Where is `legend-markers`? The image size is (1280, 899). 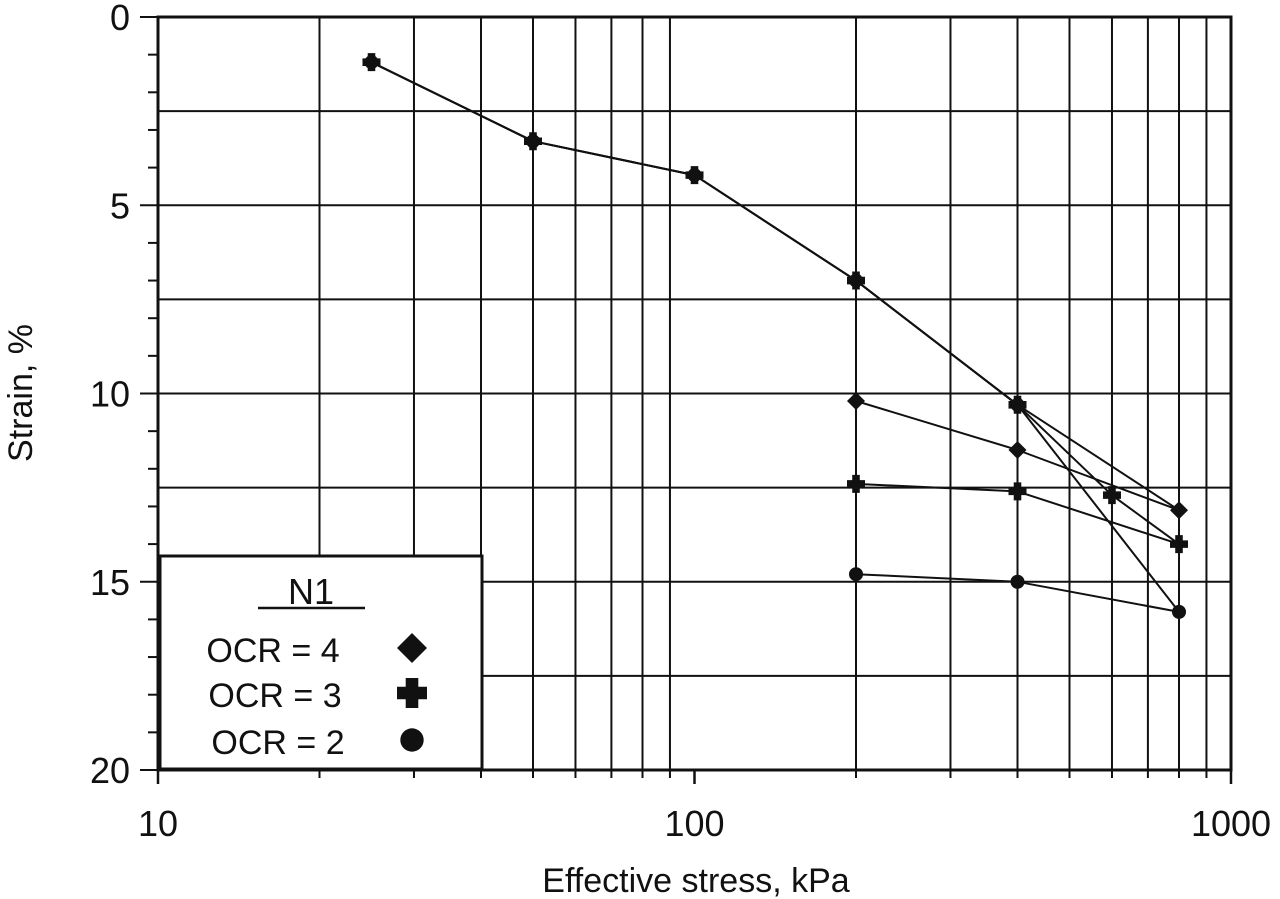 legend-markers is located at coordinates (412, 692).